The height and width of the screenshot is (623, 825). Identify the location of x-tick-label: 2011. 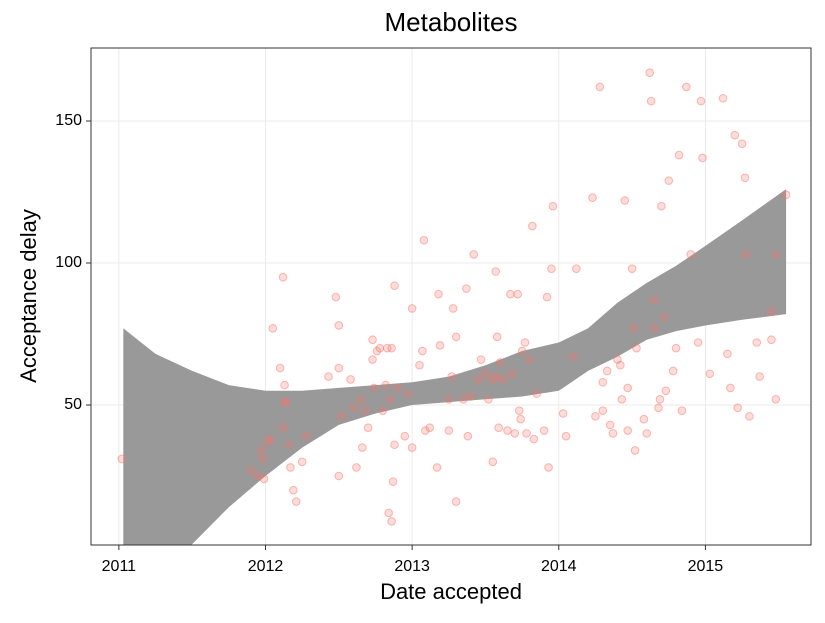
(119, 566).